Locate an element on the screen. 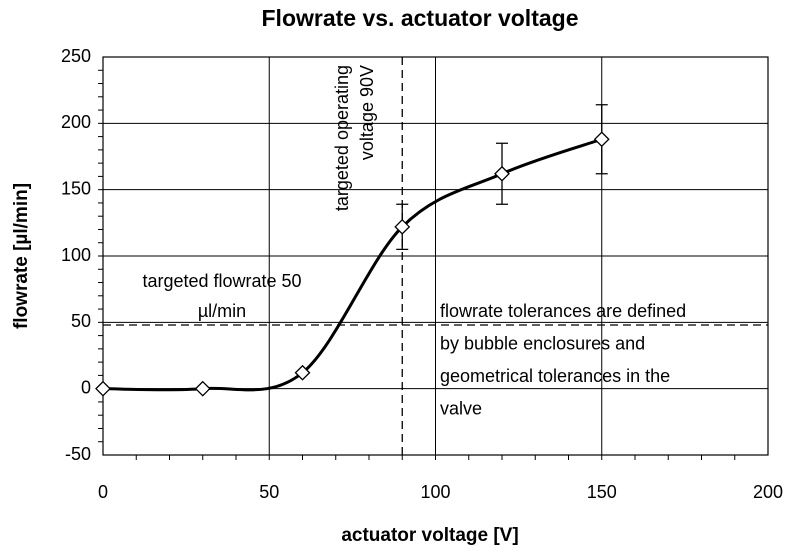 This screenshot has height=554, width=790. y-tick-label: 100 is located at coordinates (76, 255).